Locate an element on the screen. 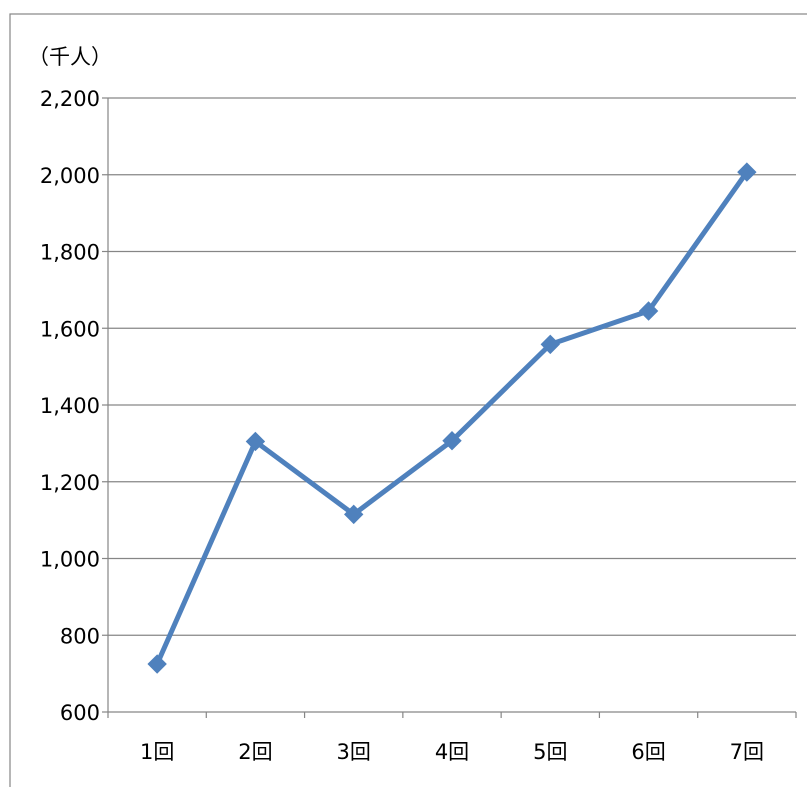  x-tick-label: 7回 is located at coordinates (747, 752).